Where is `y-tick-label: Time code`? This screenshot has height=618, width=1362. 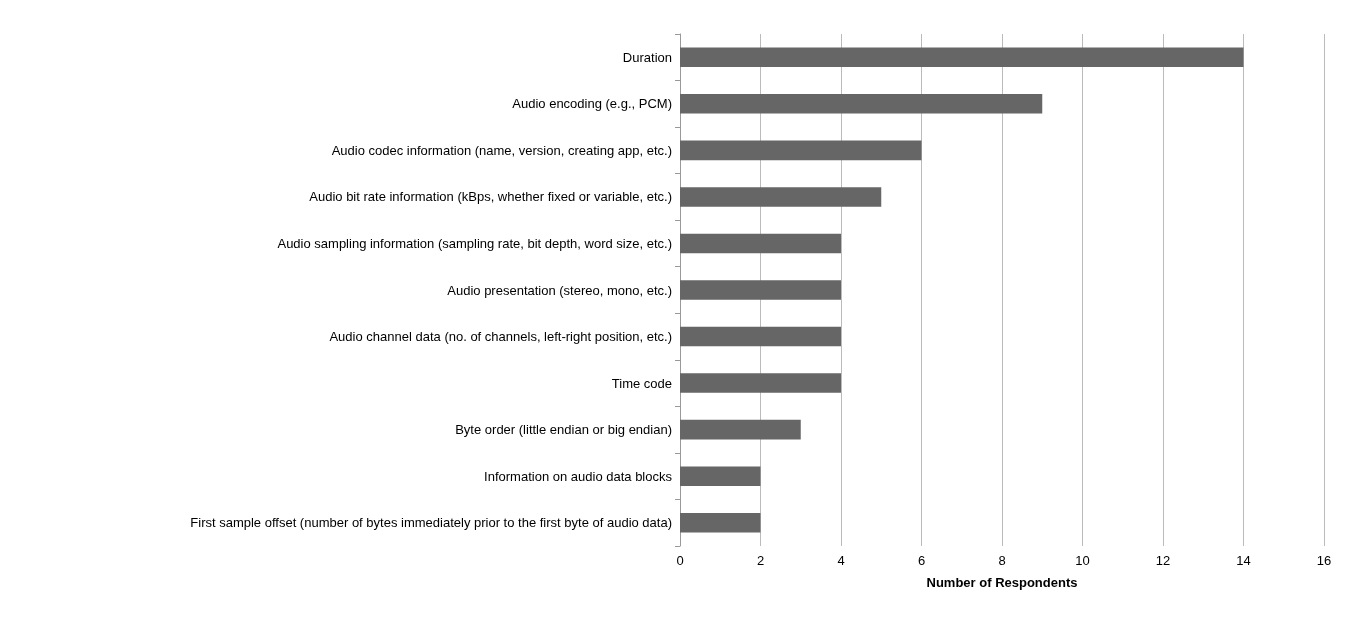 y-tick-label: Time code is located at coordinates (641, 383).